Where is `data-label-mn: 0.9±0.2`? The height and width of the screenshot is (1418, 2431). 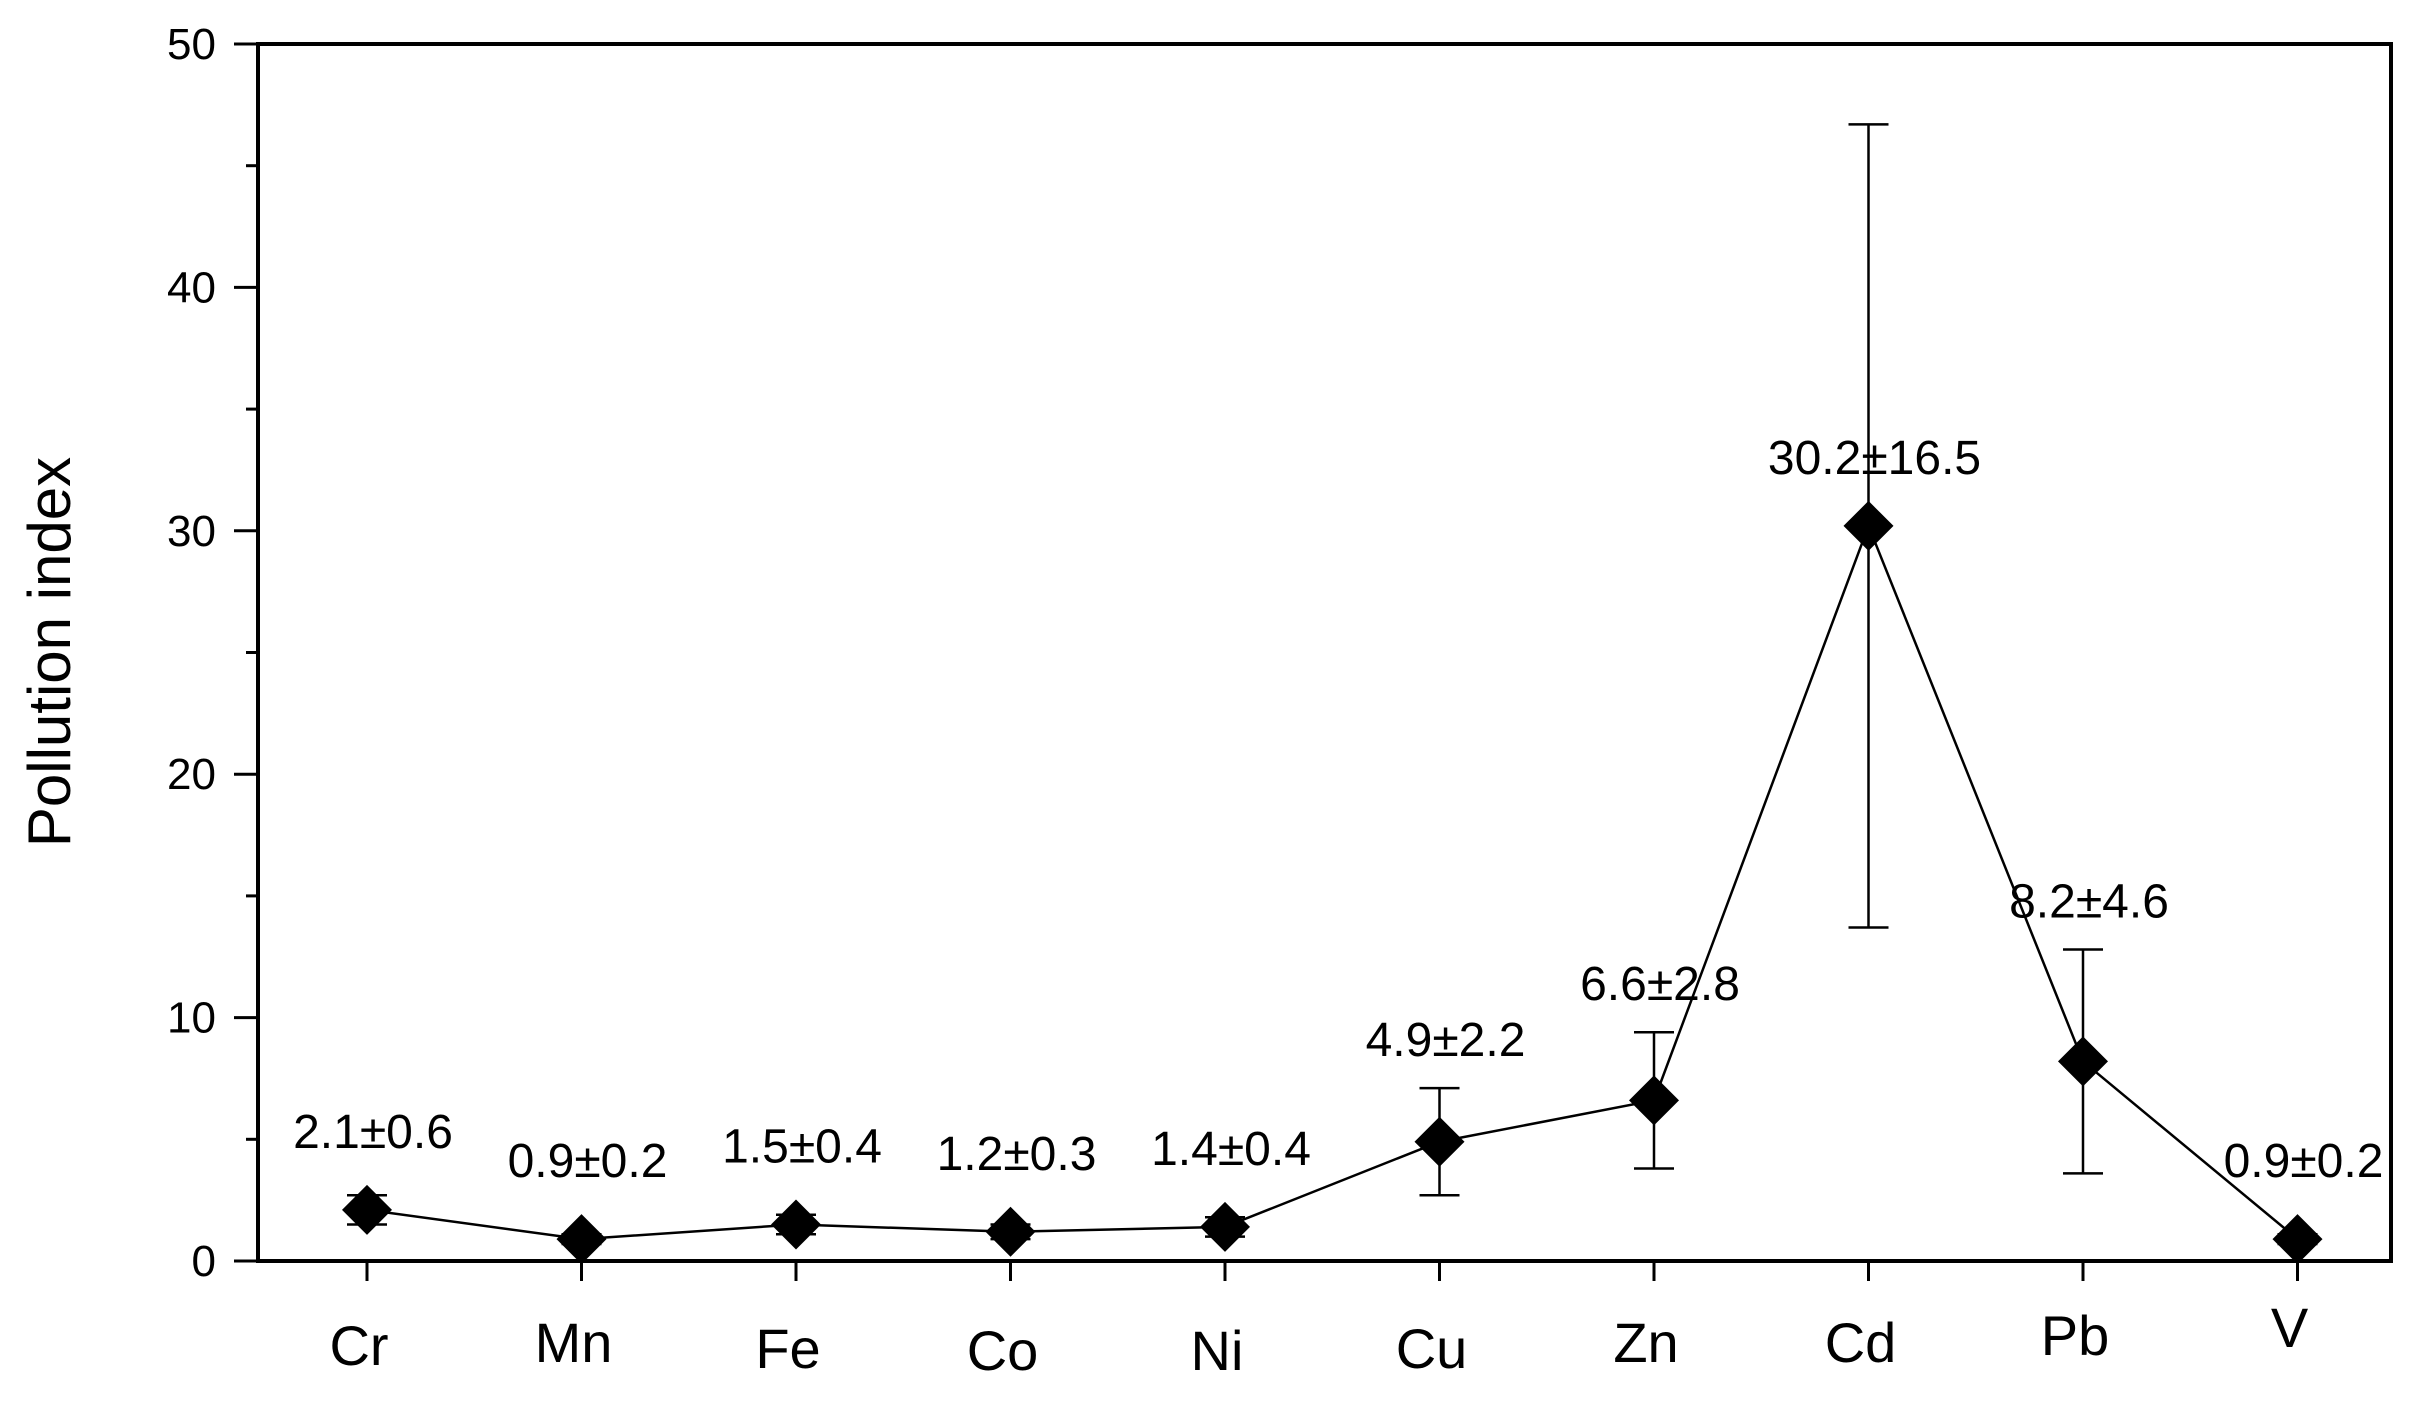
data-label-mn: 0.9±0.2 is located at coordinates (588, 1161).